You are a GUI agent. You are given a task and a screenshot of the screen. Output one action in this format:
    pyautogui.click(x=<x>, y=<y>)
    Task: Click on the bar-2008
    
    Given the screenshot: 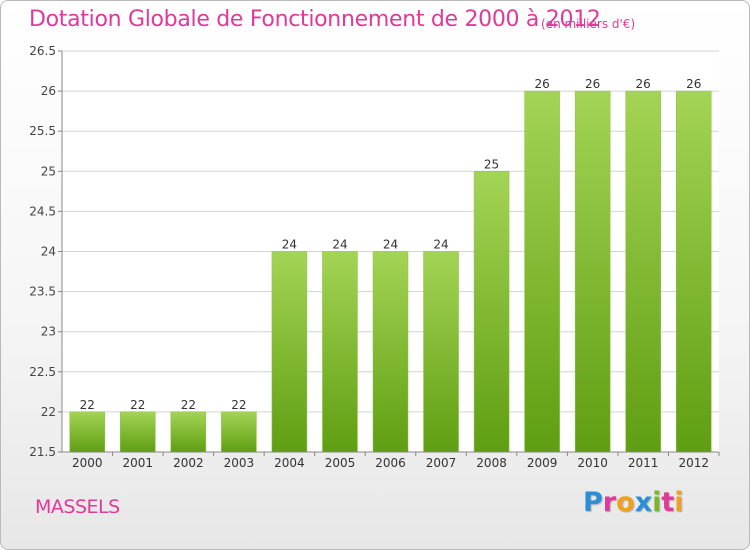 What is the action you would take?
    pyautogui.click(x=491, y=312)
    